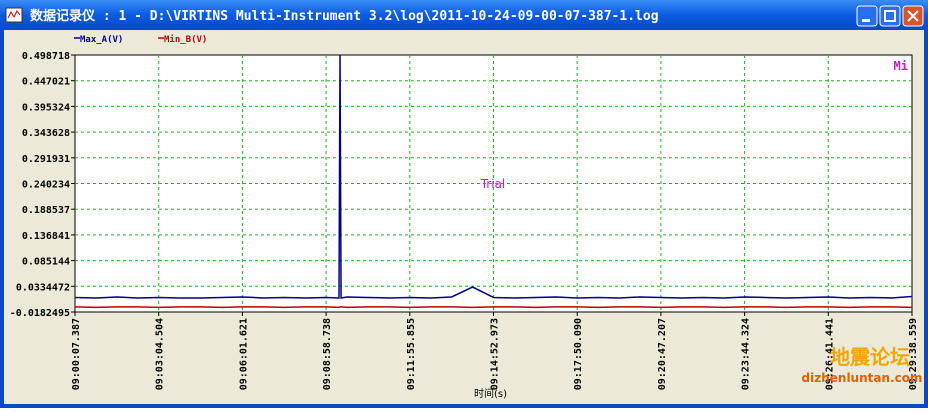 The width and height of the screenshot is (928, 412). What do you see at coordinates (160, 354) in the screenshot?
I see `x-tick-label: 09:03:04.504` at bounding box center [160, 354].